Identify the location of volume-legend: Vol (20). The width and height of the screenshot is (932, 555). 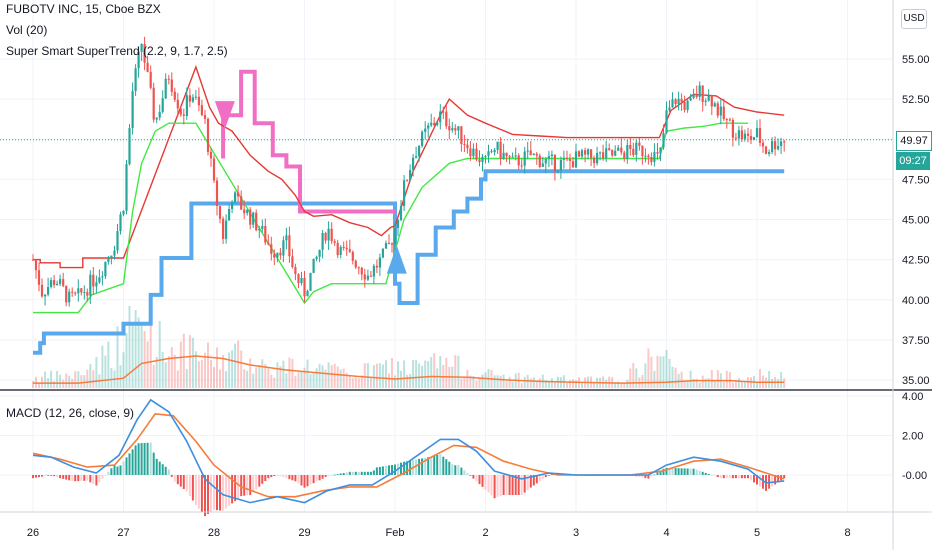
(27, 30).